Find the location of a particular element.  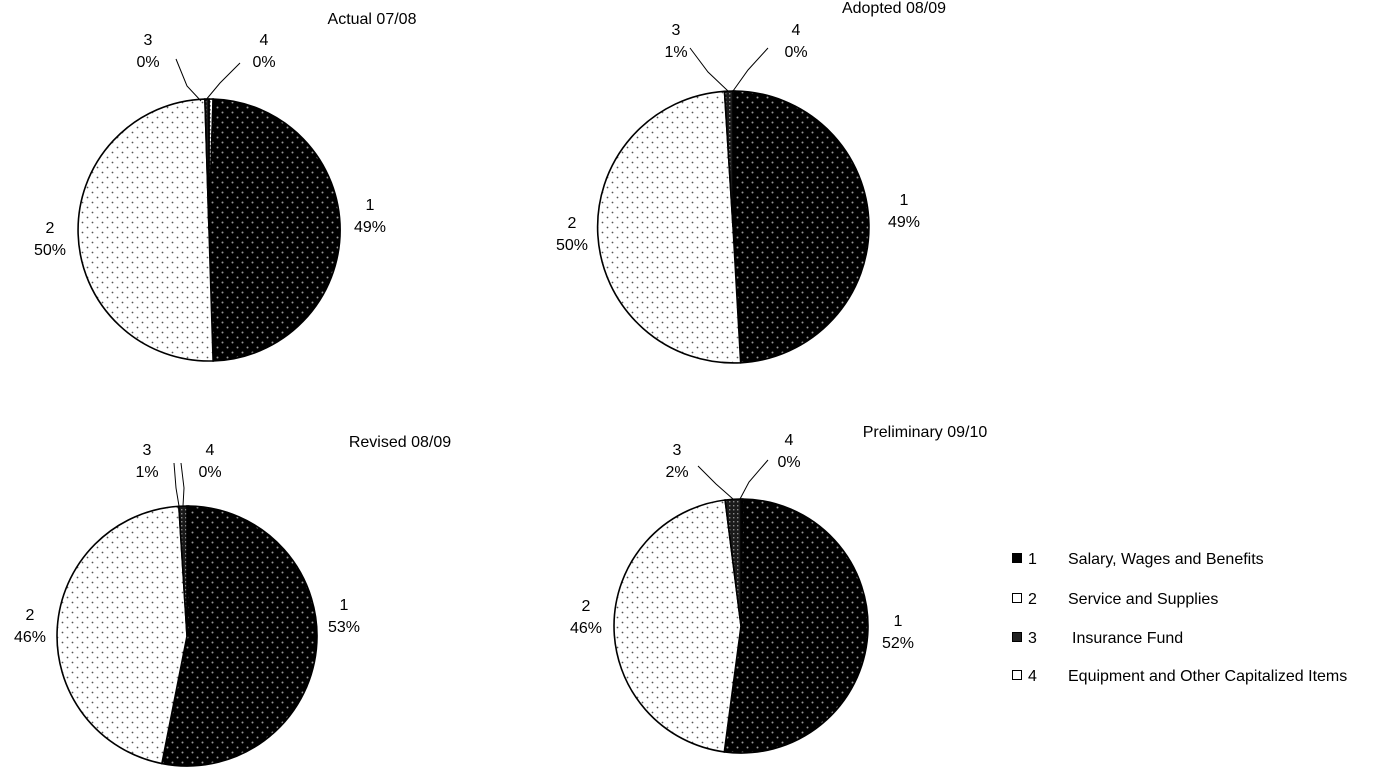

pie-chart-2: Adopted 08/09 1 49% 2 50% 3 1% 4 0% is located at coordinates (751, 182).